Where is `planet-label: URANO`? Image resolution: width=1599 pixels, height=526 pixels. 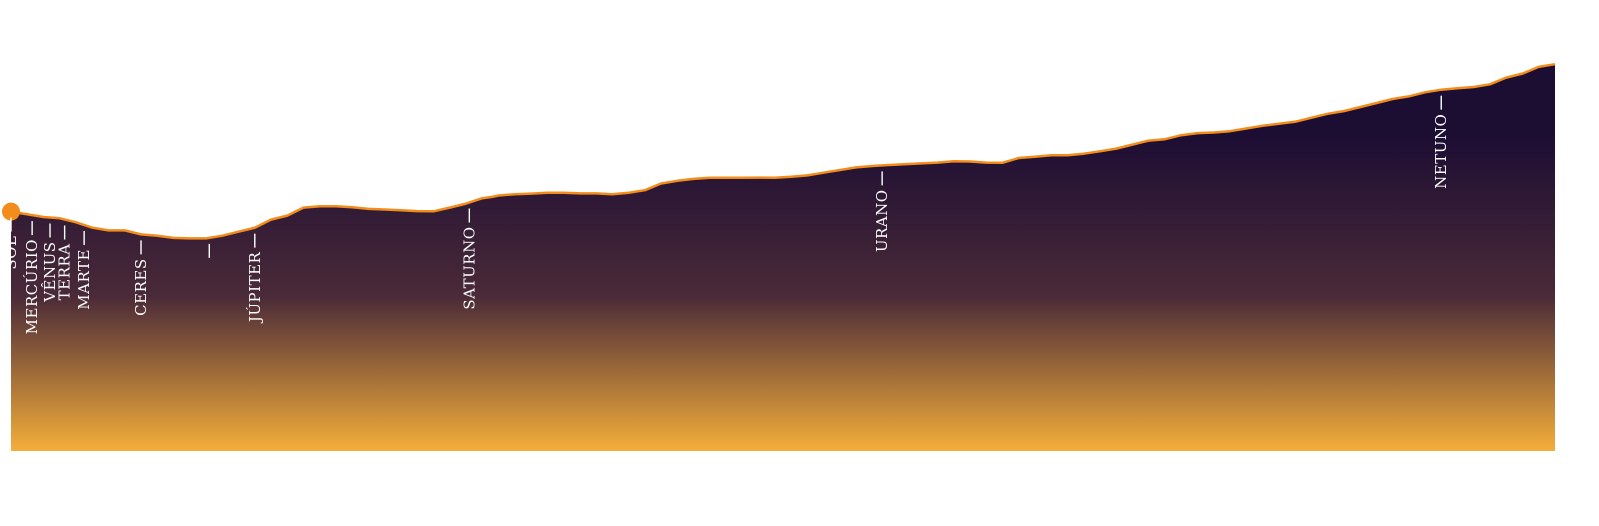 planet-label: URANO is located at coordinates (882, 220).